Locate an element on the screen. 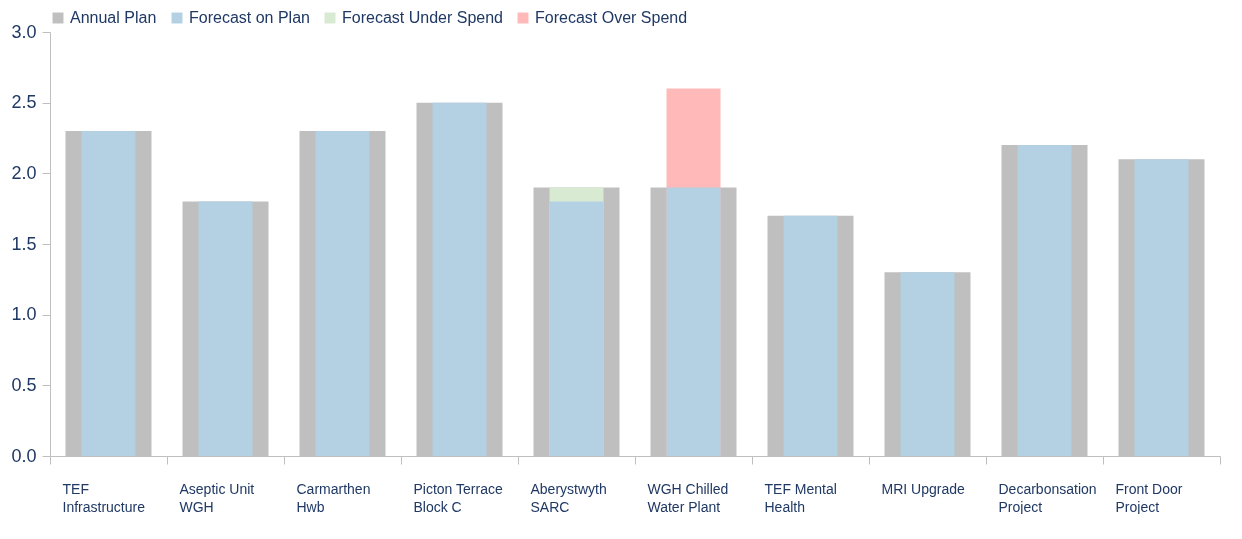  y-tick-label: 1.0 is located at coordinates (24, 314).